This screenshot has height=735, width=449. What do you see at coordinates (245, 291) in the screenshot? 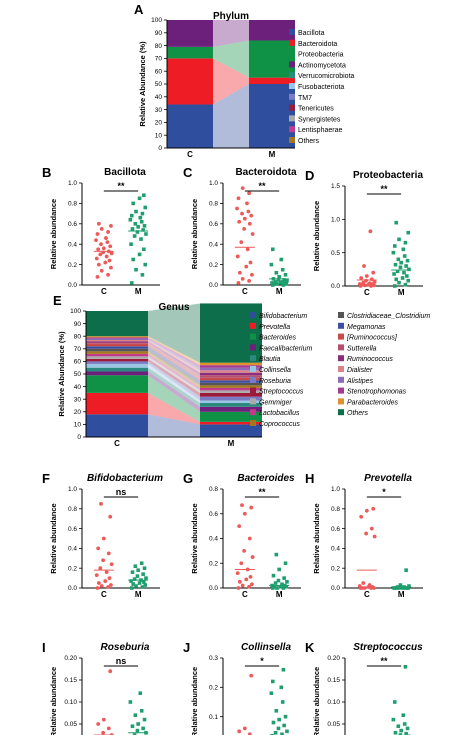
I see `x-tick-label-C-0: C` at bounding box center [245, 291].